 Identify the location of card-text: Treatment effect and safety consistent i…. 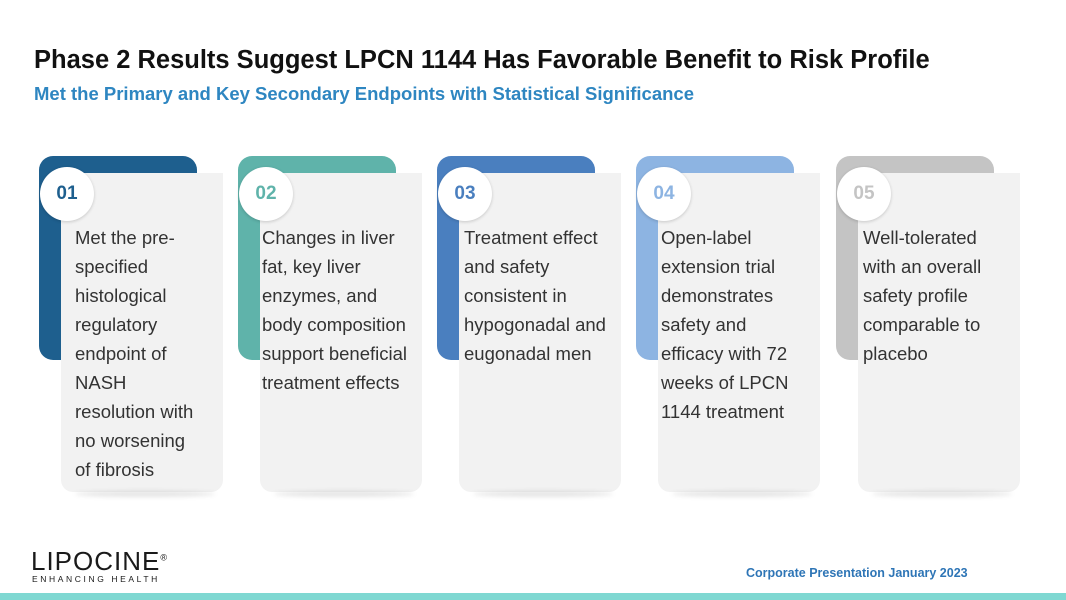
(535, 295).